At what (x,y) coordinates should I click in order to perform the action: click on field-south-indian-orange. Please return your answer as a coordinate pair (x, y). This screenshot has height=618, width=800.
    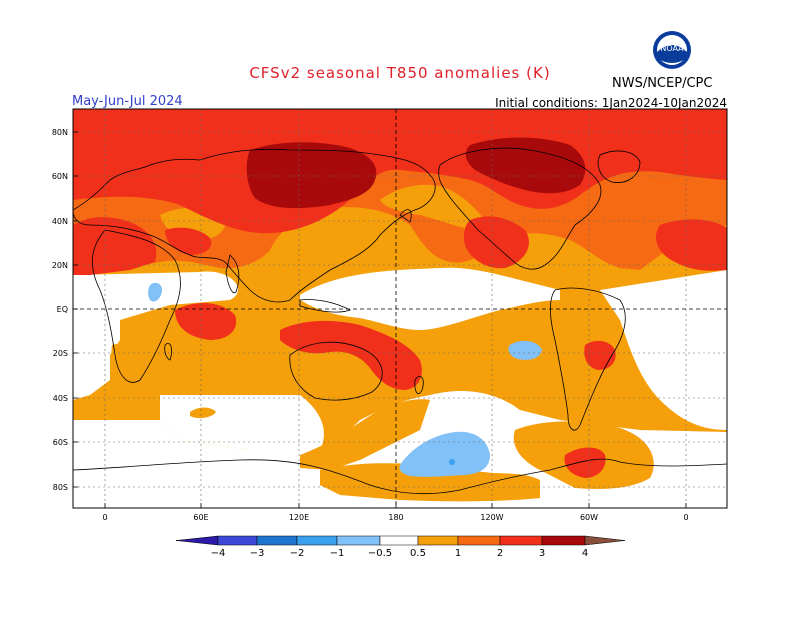
    Looking at the image, I should click on (203, 413).